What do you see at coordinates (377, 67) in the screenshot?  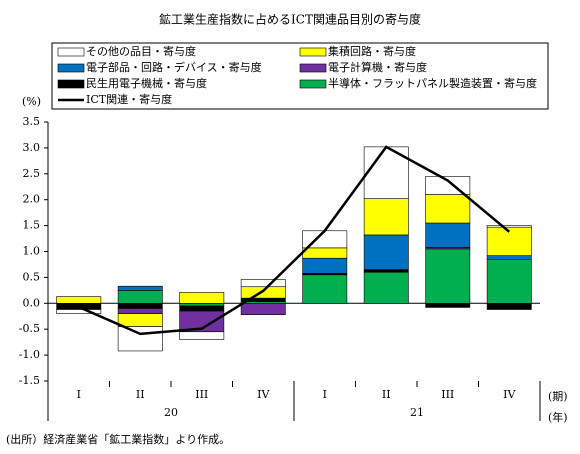 I see `legend-label: 電子計算機・寄与度` at bounding box center [377, 67].